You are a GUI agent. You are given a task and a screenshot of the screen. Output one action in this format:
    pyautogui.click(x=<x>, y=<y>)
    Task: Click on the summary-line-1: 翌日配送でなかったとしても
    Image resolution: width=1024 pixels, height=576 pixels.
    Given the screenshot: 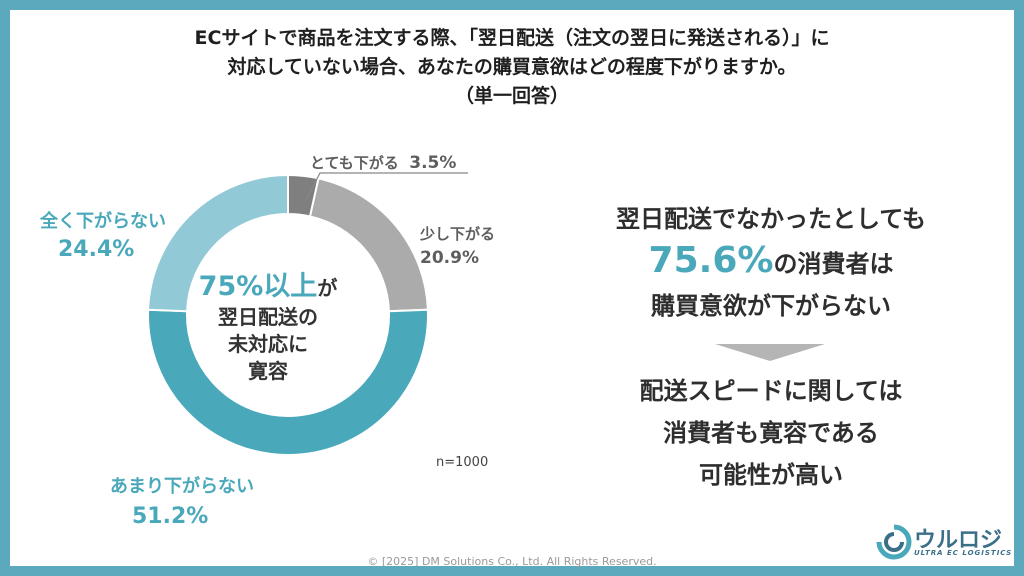 What is the action you would take?
    pyautogui.click(x=771, y=219)
    